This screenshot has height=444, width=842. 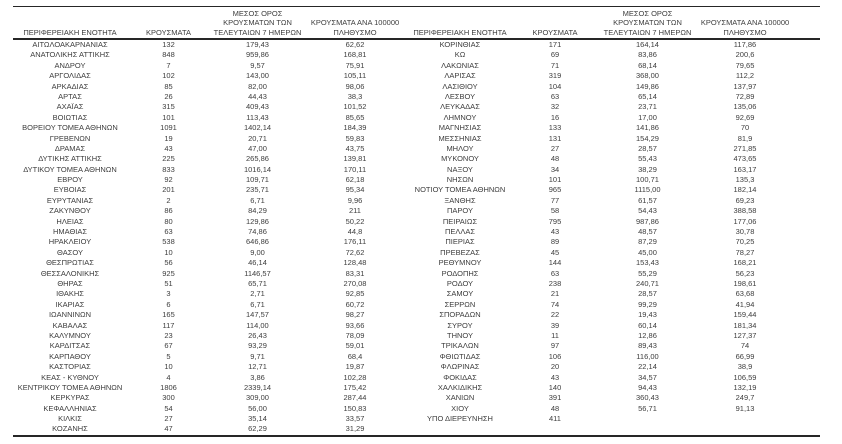 I want to click on right-per100k-cell: 473,65, so click(x=745, y=159).